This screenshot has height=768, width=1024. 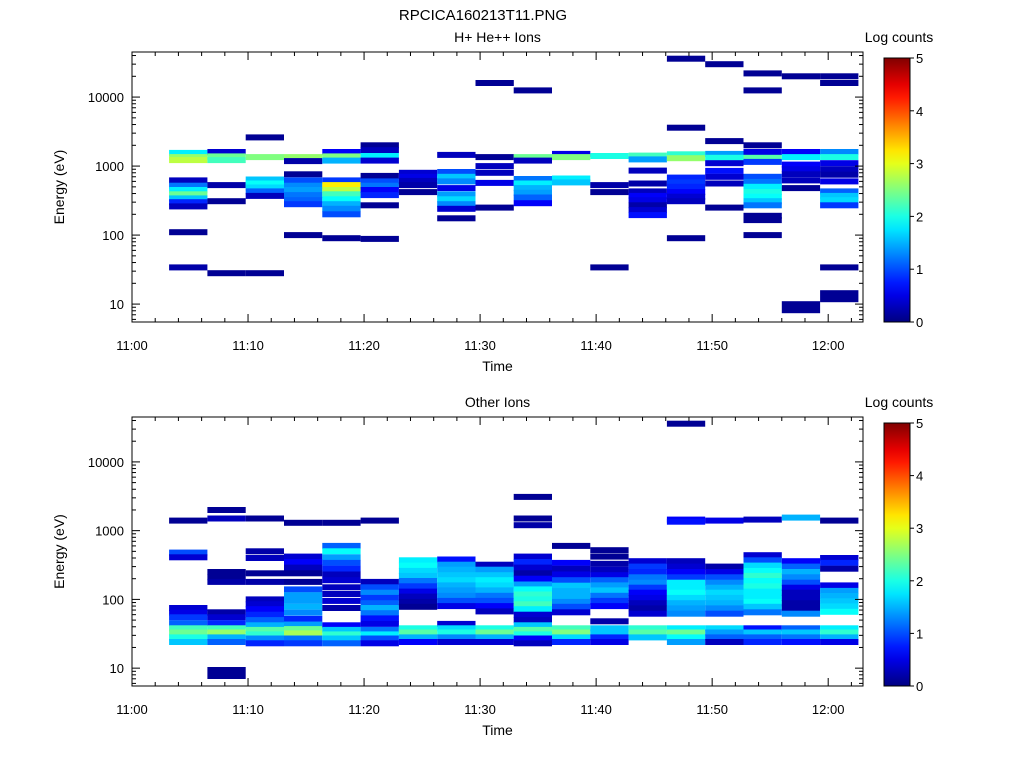 What do you see at coordinates (828, 709) in the screenshot?
I see `x-tick-label: 12:00` at bounding box center [828, 709].